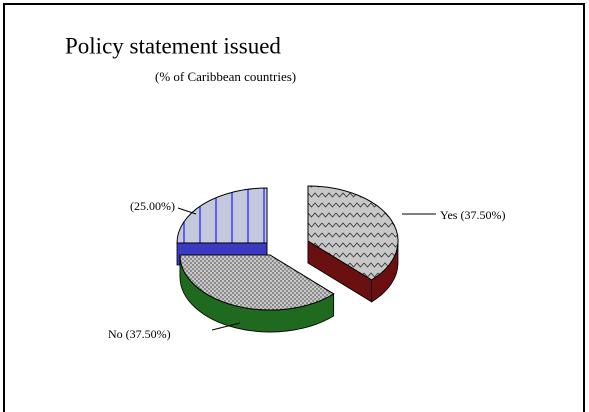 The image size is (589, 412). What do you see at coordinates (115, 334) in the screenshot?
I see `category-label: No` at bounding box center [115, 334].